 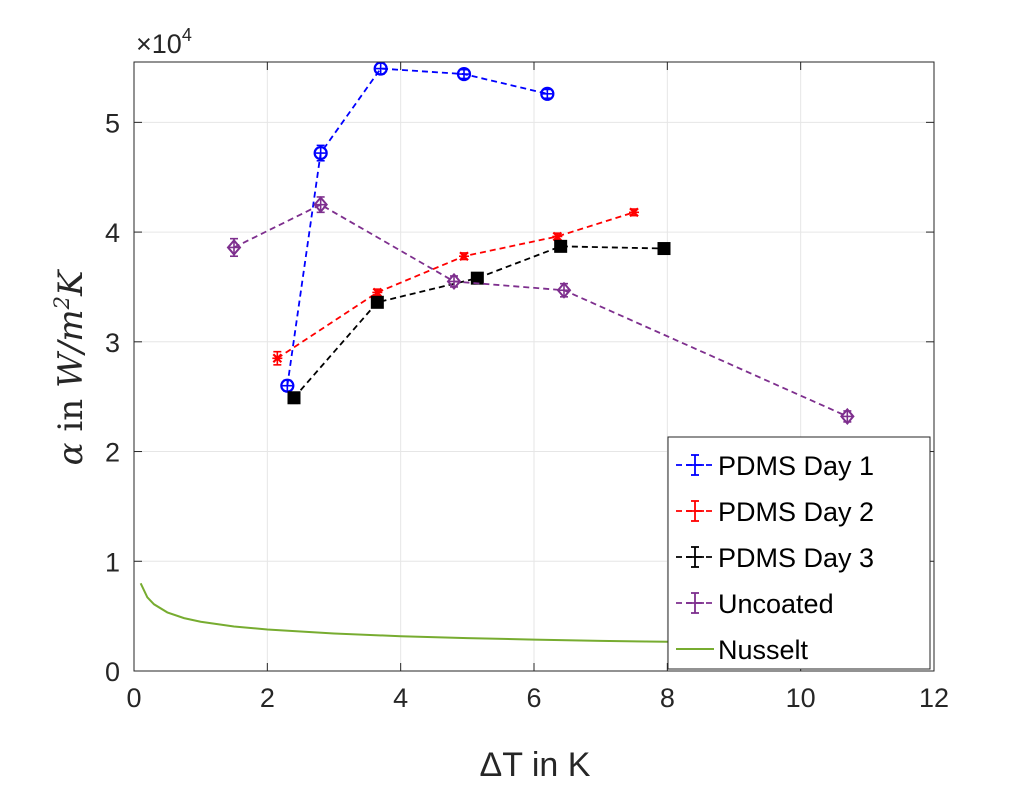 What do you see at coordinates (400, 698) in the screenshot?
I see `x-tick-label: 4` at bounding box center [400, 698].